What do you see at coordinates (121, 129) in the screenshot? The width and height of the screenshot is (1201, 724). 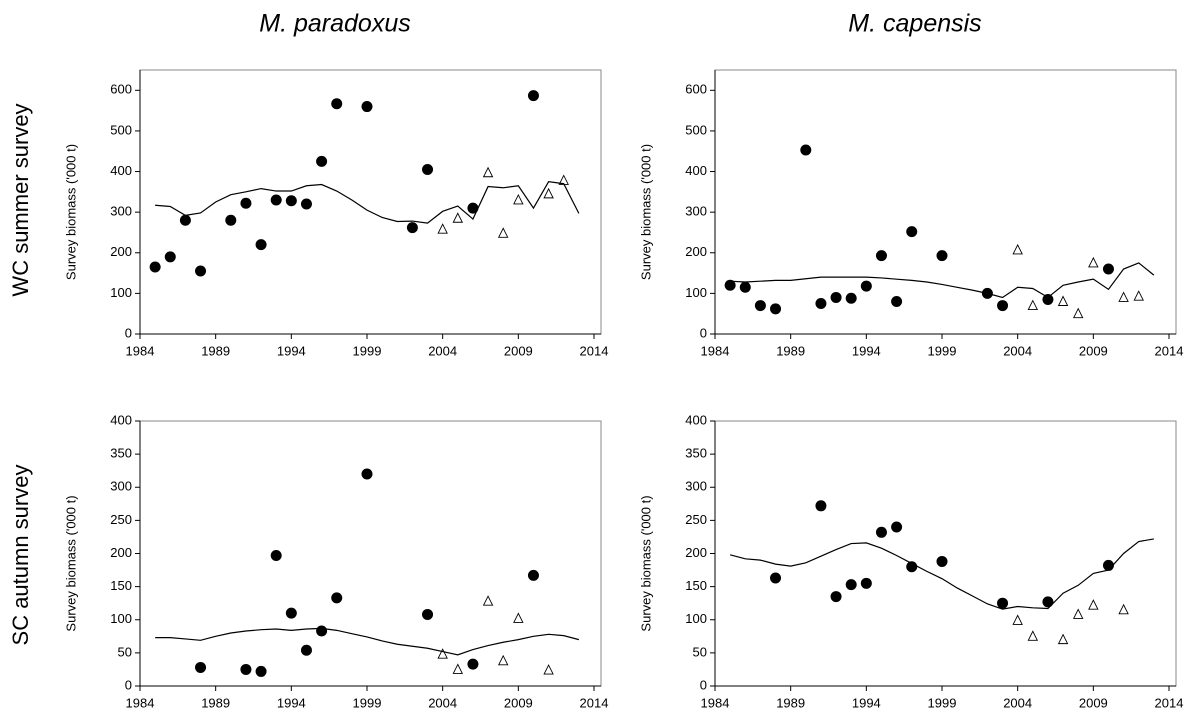 I see `y-tick-label: 500` at bounding box center [121, 129].